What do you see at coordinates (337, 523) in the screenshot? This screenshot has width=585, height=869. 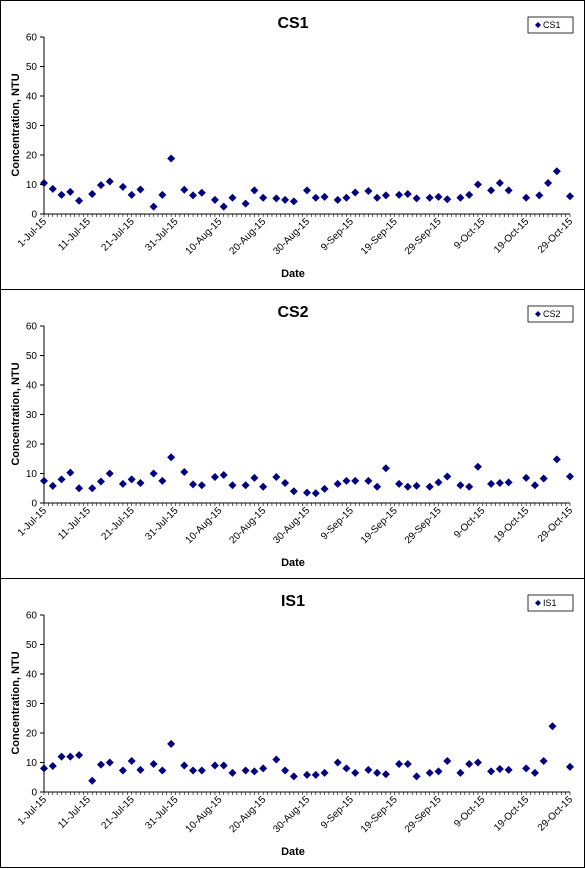 I see `x-tick-label: 9-Sep-15` at bounding box center [337, 523].